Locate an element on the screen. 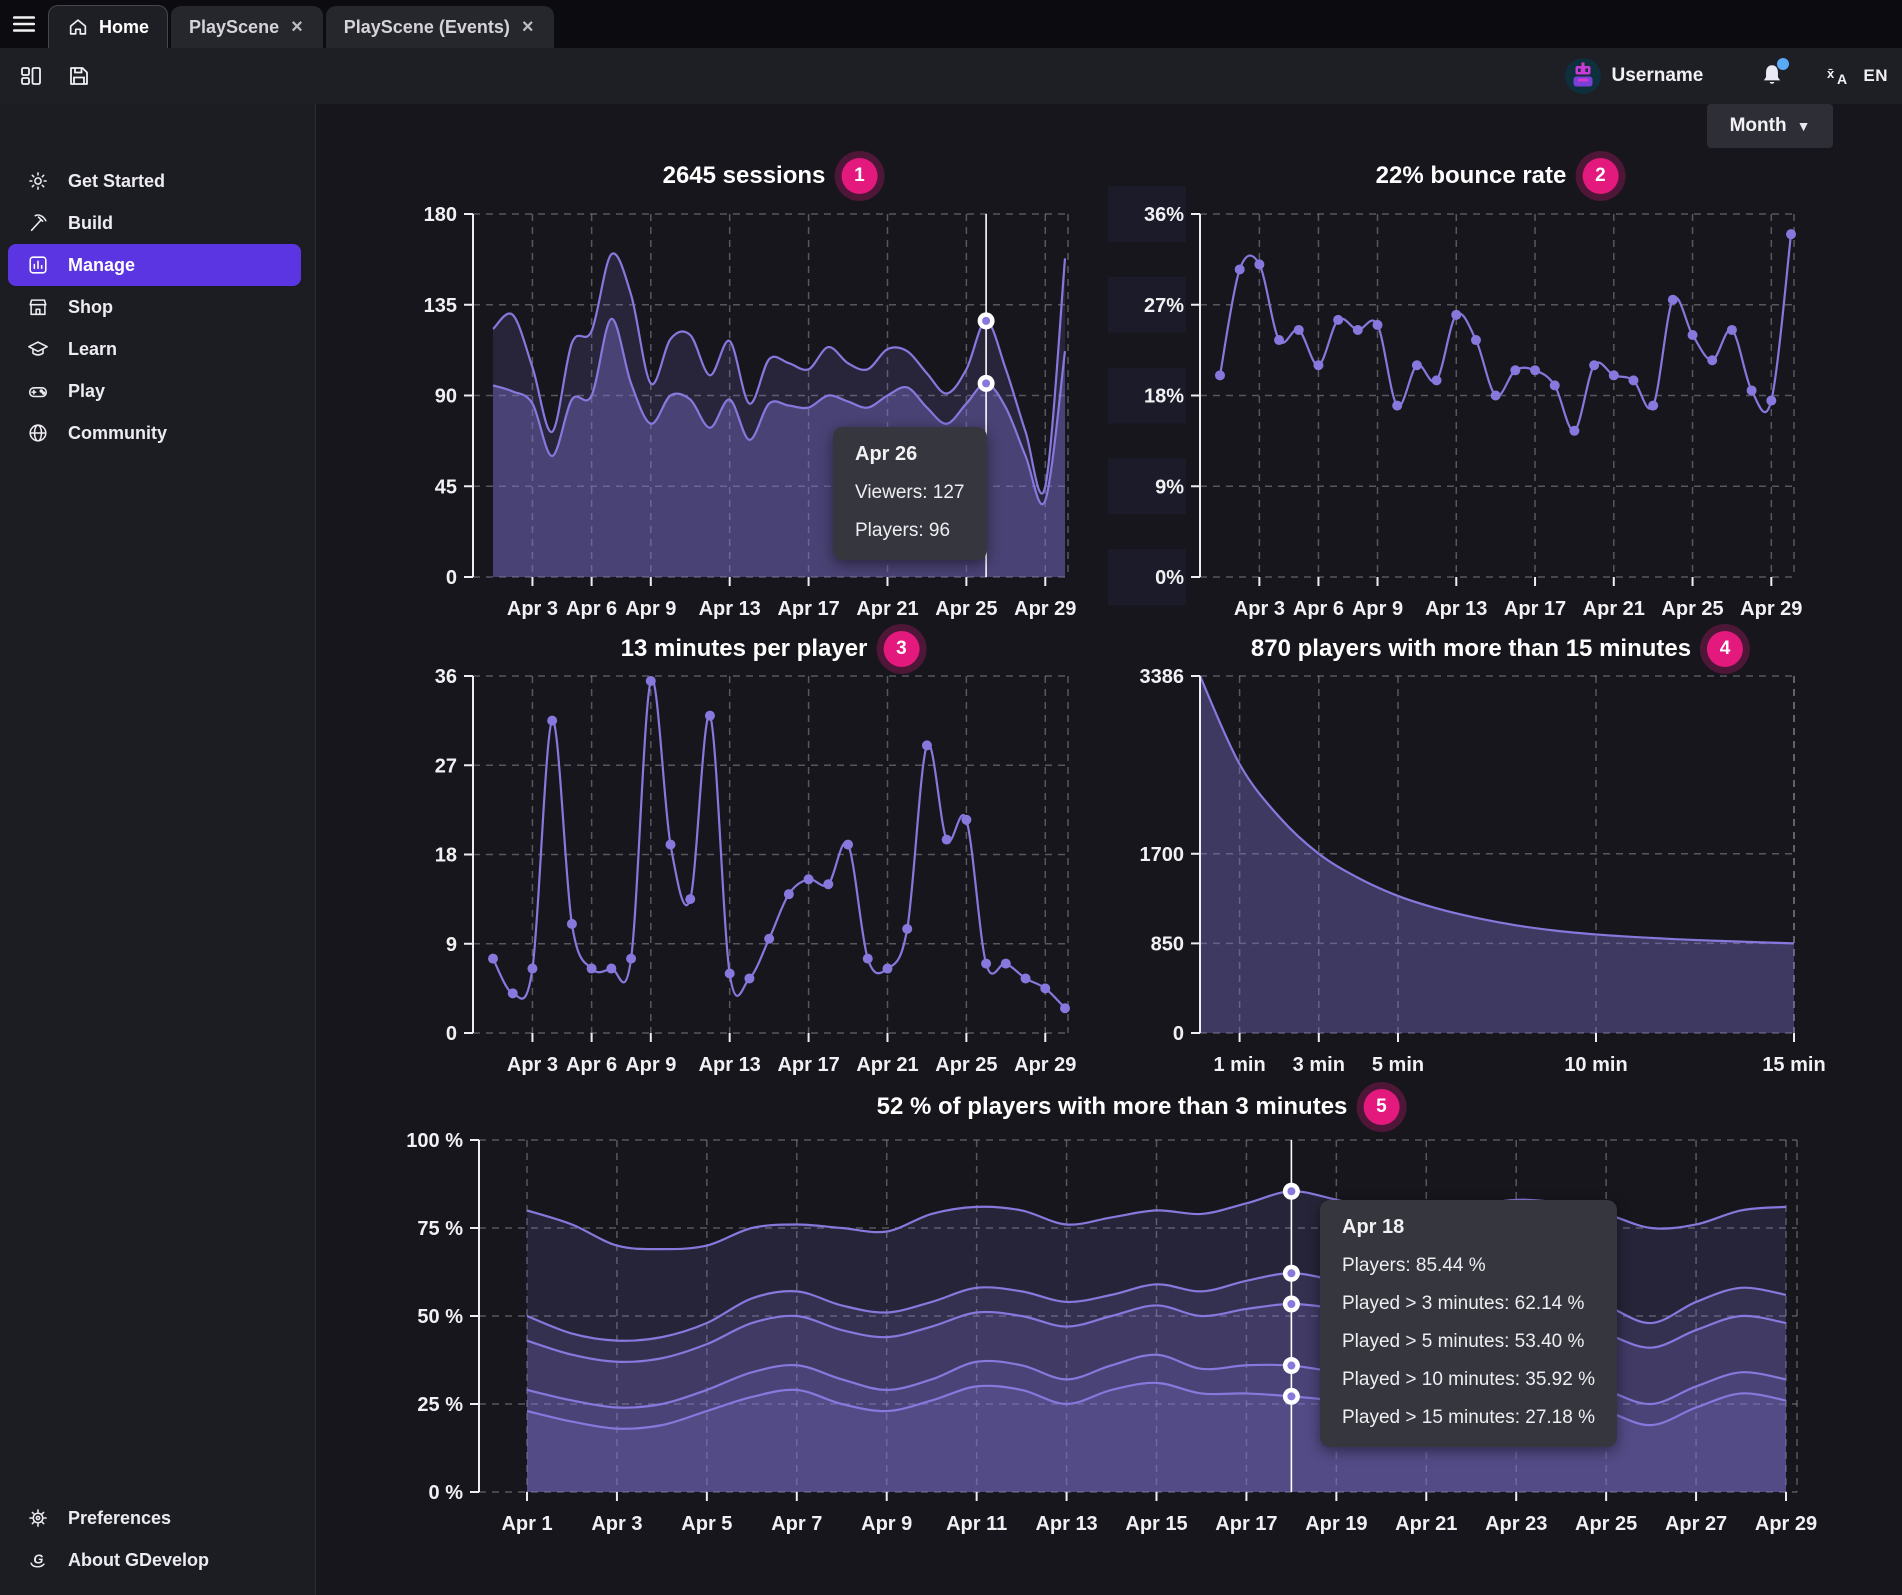 The image size is (1902, 1595). controller-icon is located at coordinates (38, 391).